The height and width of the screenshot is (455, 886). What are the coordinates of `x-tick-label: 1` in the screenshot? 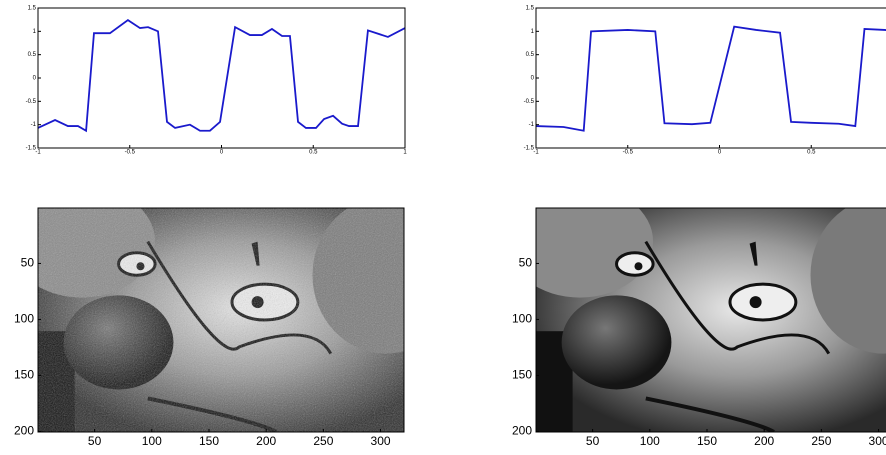 It's located at (405, 153).